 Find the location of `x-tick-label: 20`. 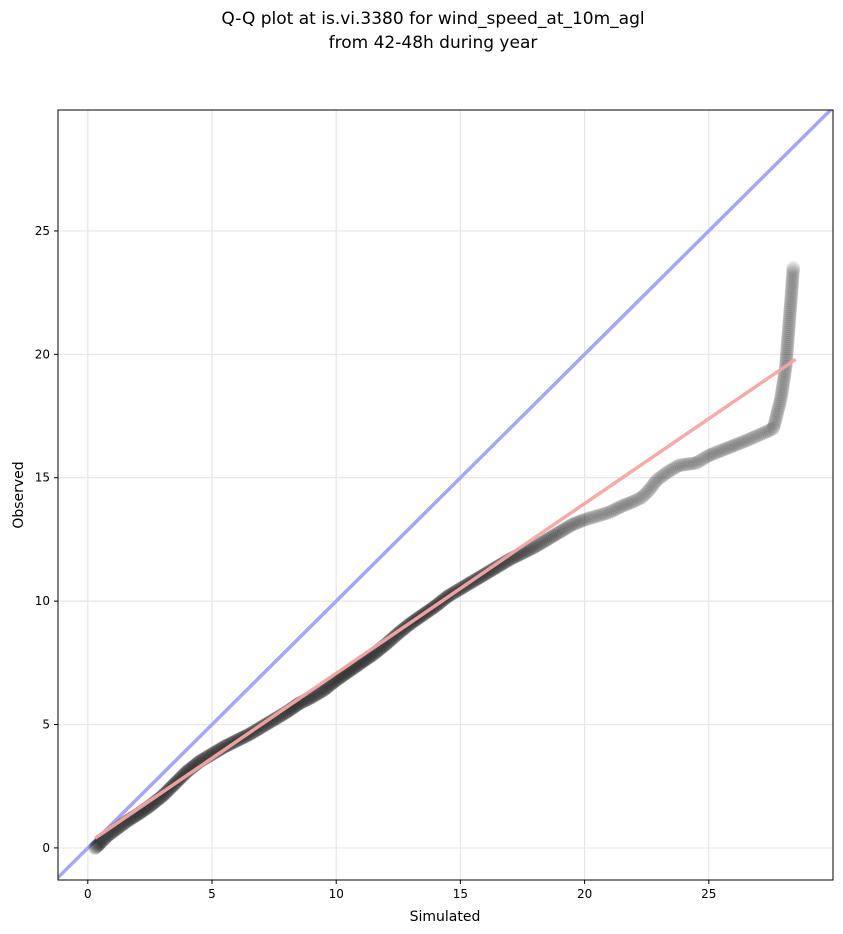

x-tick-label: 20 is located at coordinates (584, 894).